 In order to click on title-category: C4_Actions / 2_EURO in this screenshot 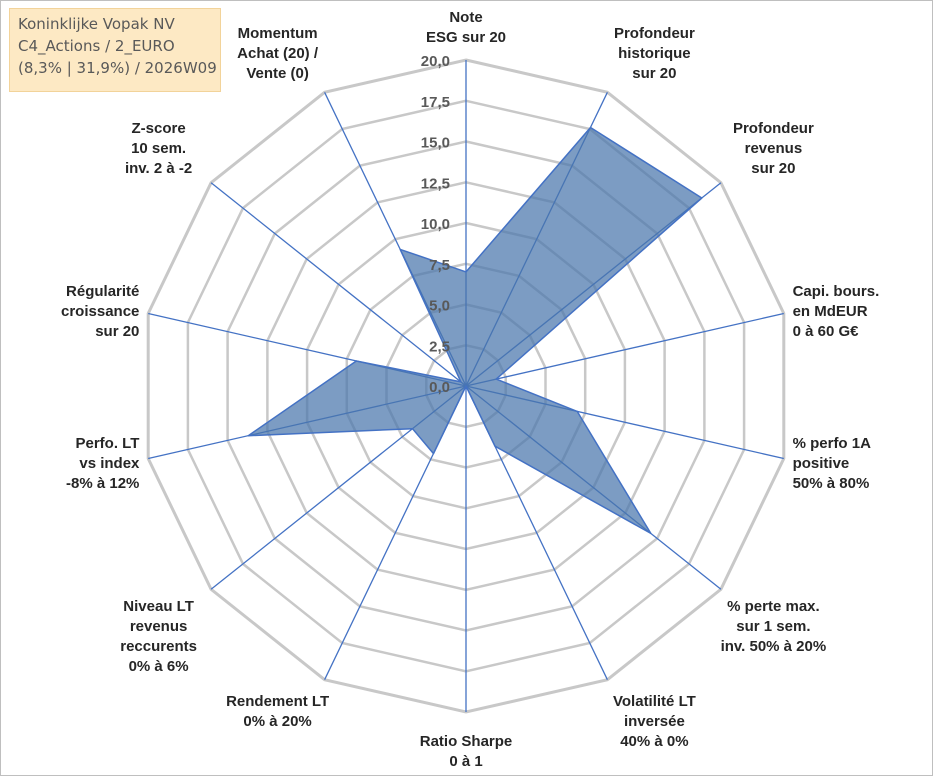, I will do `click(96, 46)`.